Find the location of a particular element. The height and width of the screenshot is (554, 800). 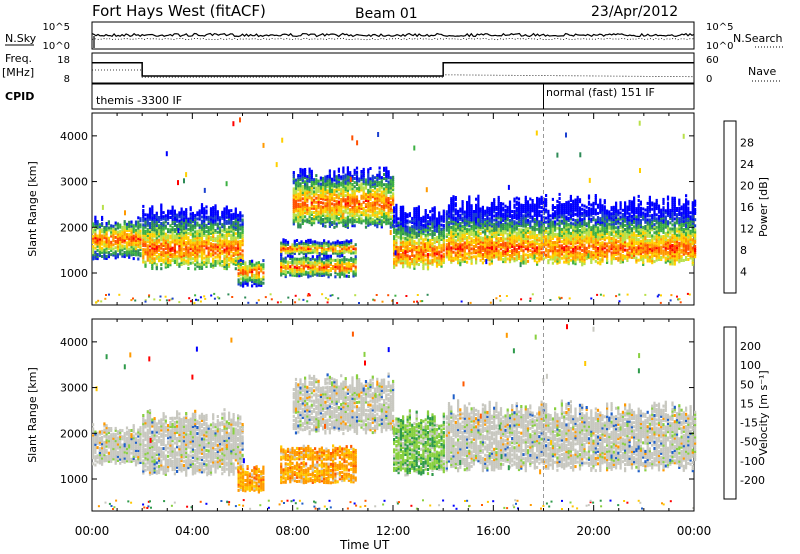

nave-line is located at coordinates (393, 73).